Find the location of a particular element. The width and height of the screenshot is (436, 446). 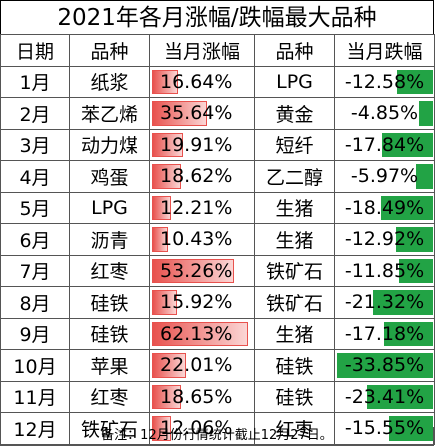

table-row: 12月 铁矿石 12.06% 红枣 -15.55% is located at coordinates (217, 428).